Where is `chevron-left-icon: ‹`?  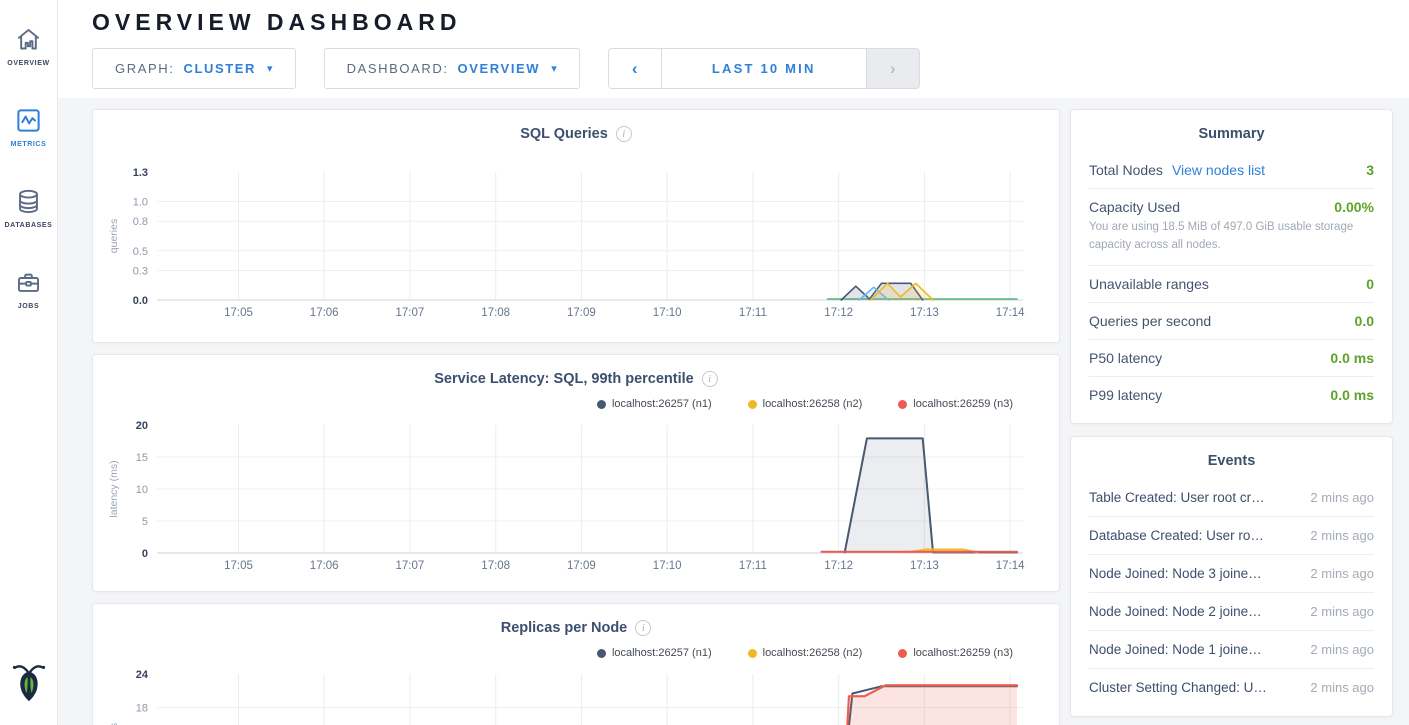 chevron-left-icon: ‹ is located at coordinates (634, 68).